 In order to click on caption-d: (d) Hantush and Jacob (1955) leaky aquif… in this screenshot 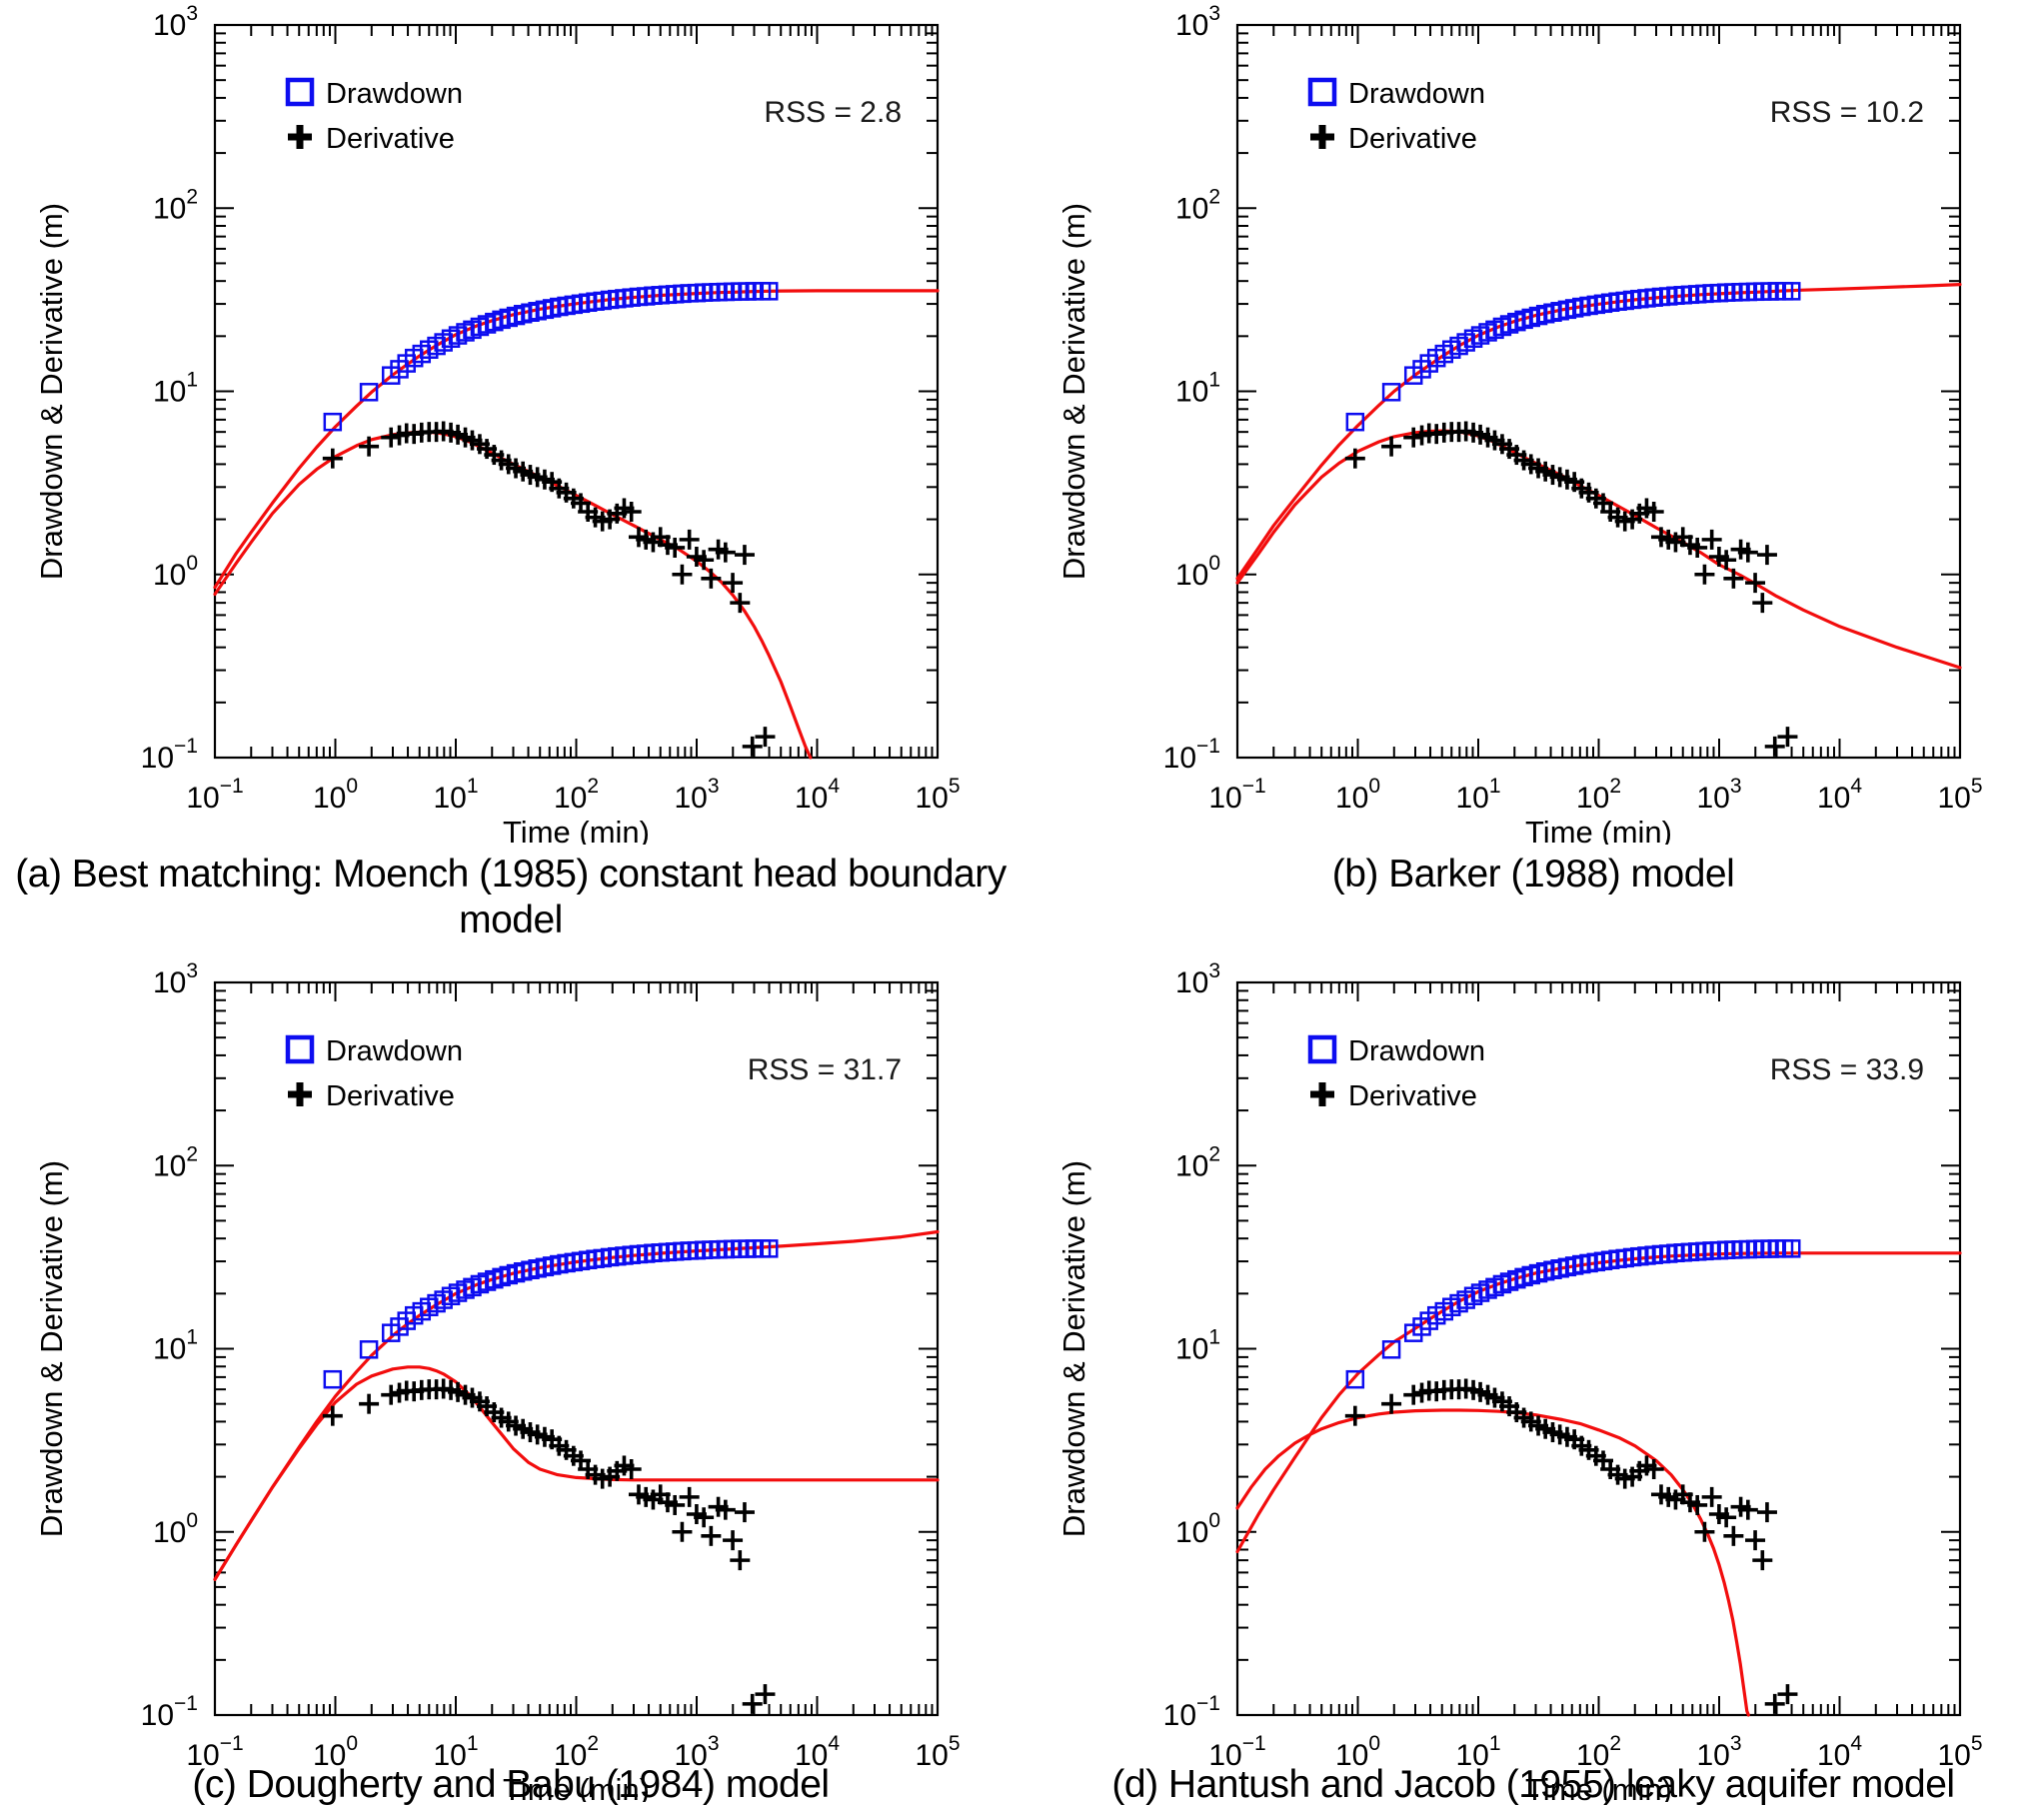, I will do `click(1533, 1784)`.